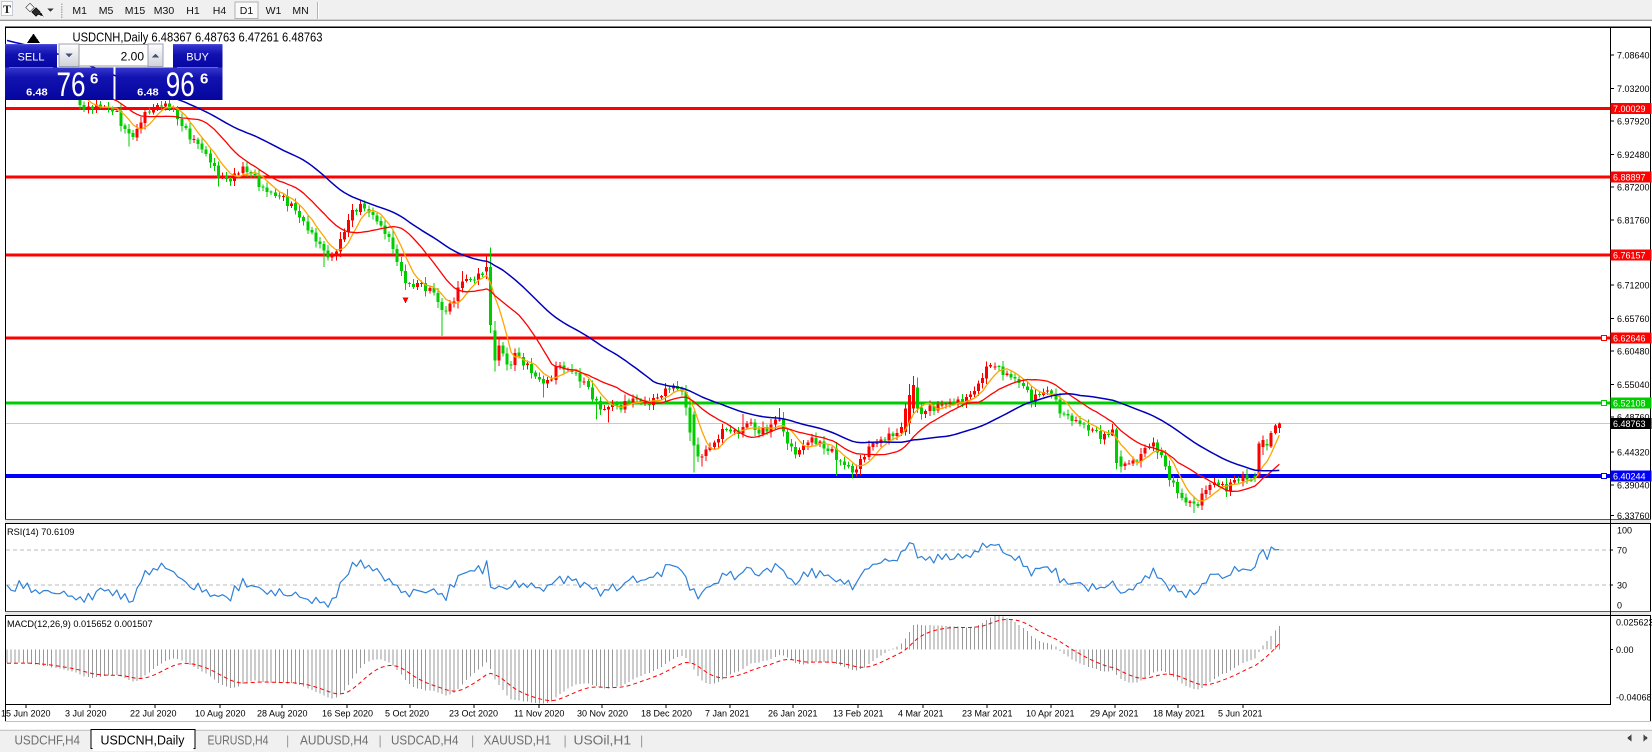 Image resolution: width=1652 pixels, height=752 pixels. What do you see at coordinates (1633, 352) in the screenshot?
I see `svg-text: 6.60480` at bounding box center [1633, 352].